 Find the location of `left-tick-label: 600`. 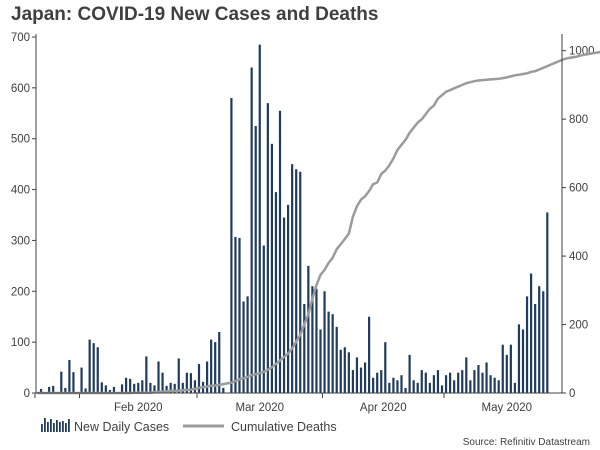

left-tick-label: 600 is located at coordinates (20, 89).